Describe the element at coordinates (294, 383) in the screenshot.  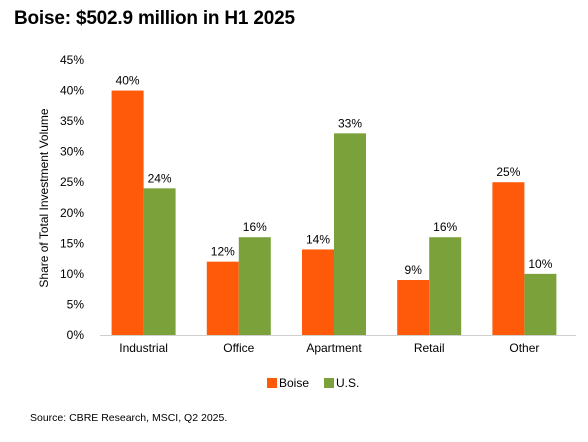
I see `legend-label: Boise` at that location.